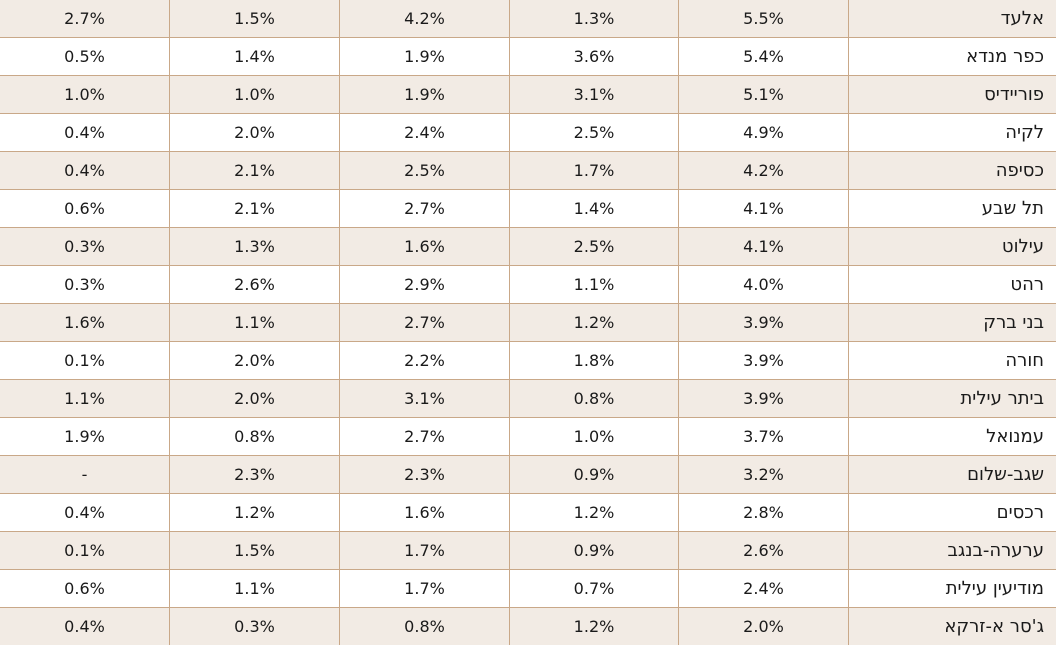 This screenshot has height=647, width=1056. I want to click on table-cell-value: 4.9%, so click(763, 132).